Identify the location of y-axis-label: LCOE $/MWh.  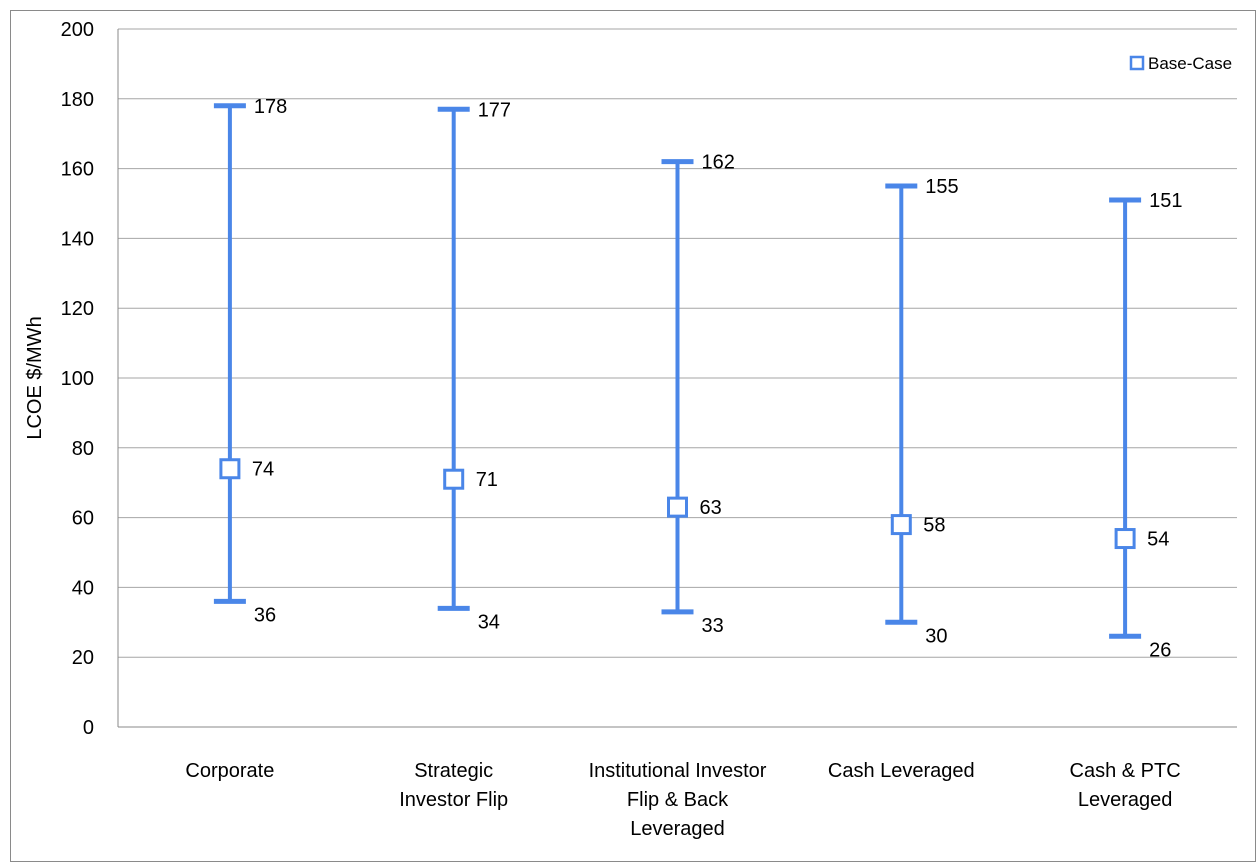
(35, 377).